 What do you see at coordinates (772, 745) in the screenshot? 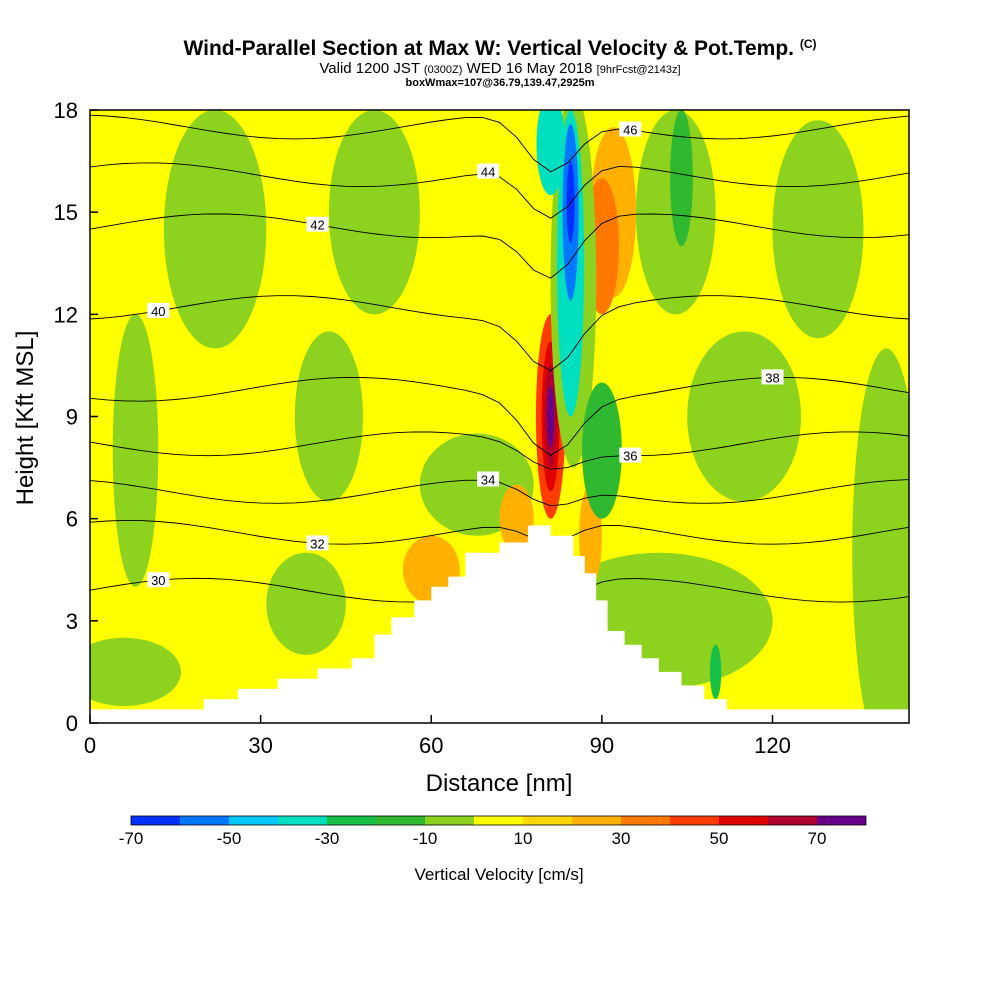
I see `x-tick-label: 120` at bounding box center [772, 745].